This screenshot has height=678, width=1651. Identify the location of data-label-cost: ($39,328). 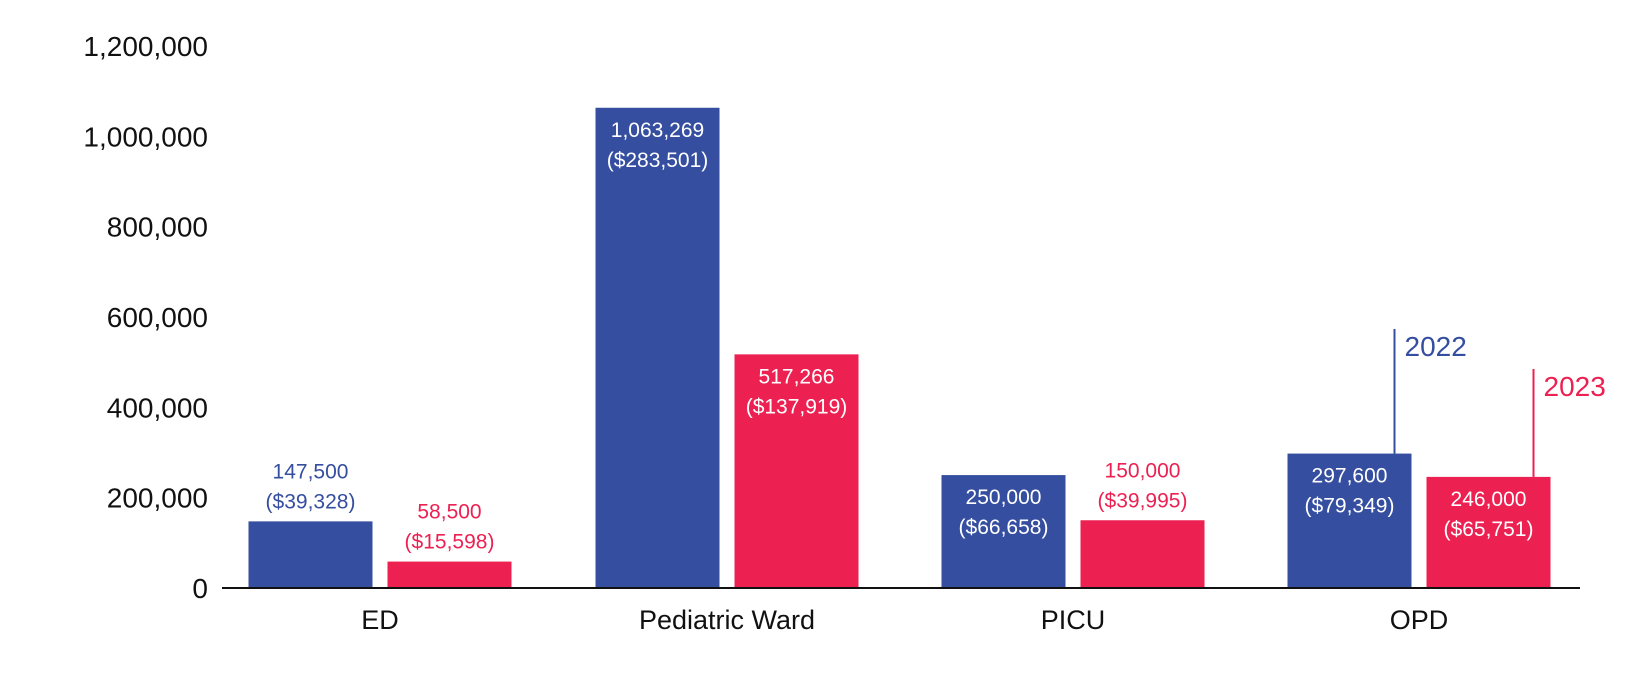
(311, 501).